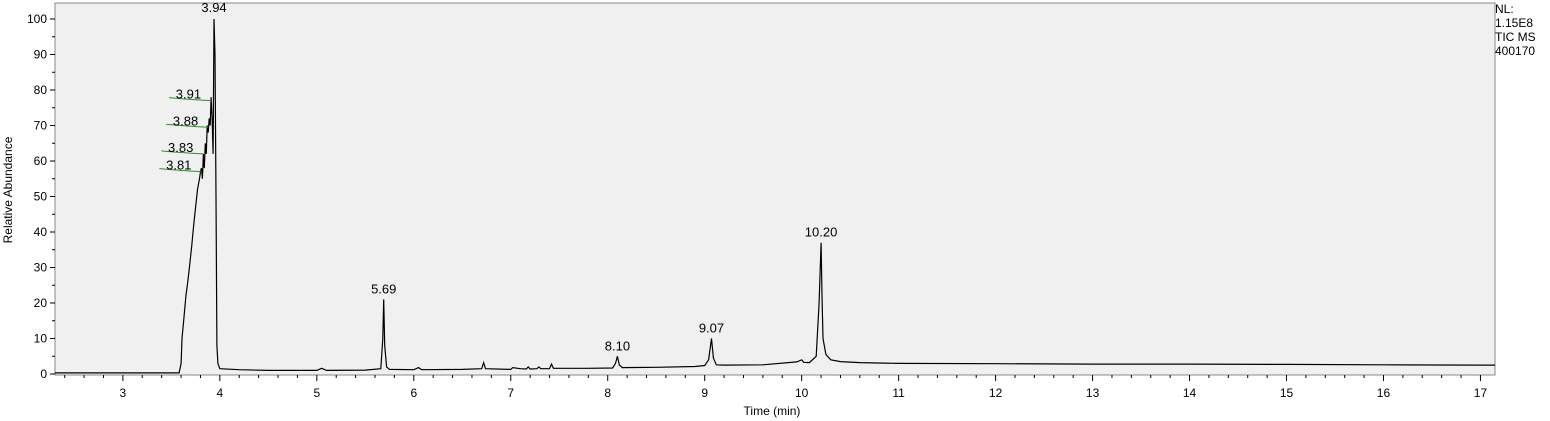  Describe the element at coordinates (1515, 37) in the screenshot. I see `trace-type: TIC MS` at that location.